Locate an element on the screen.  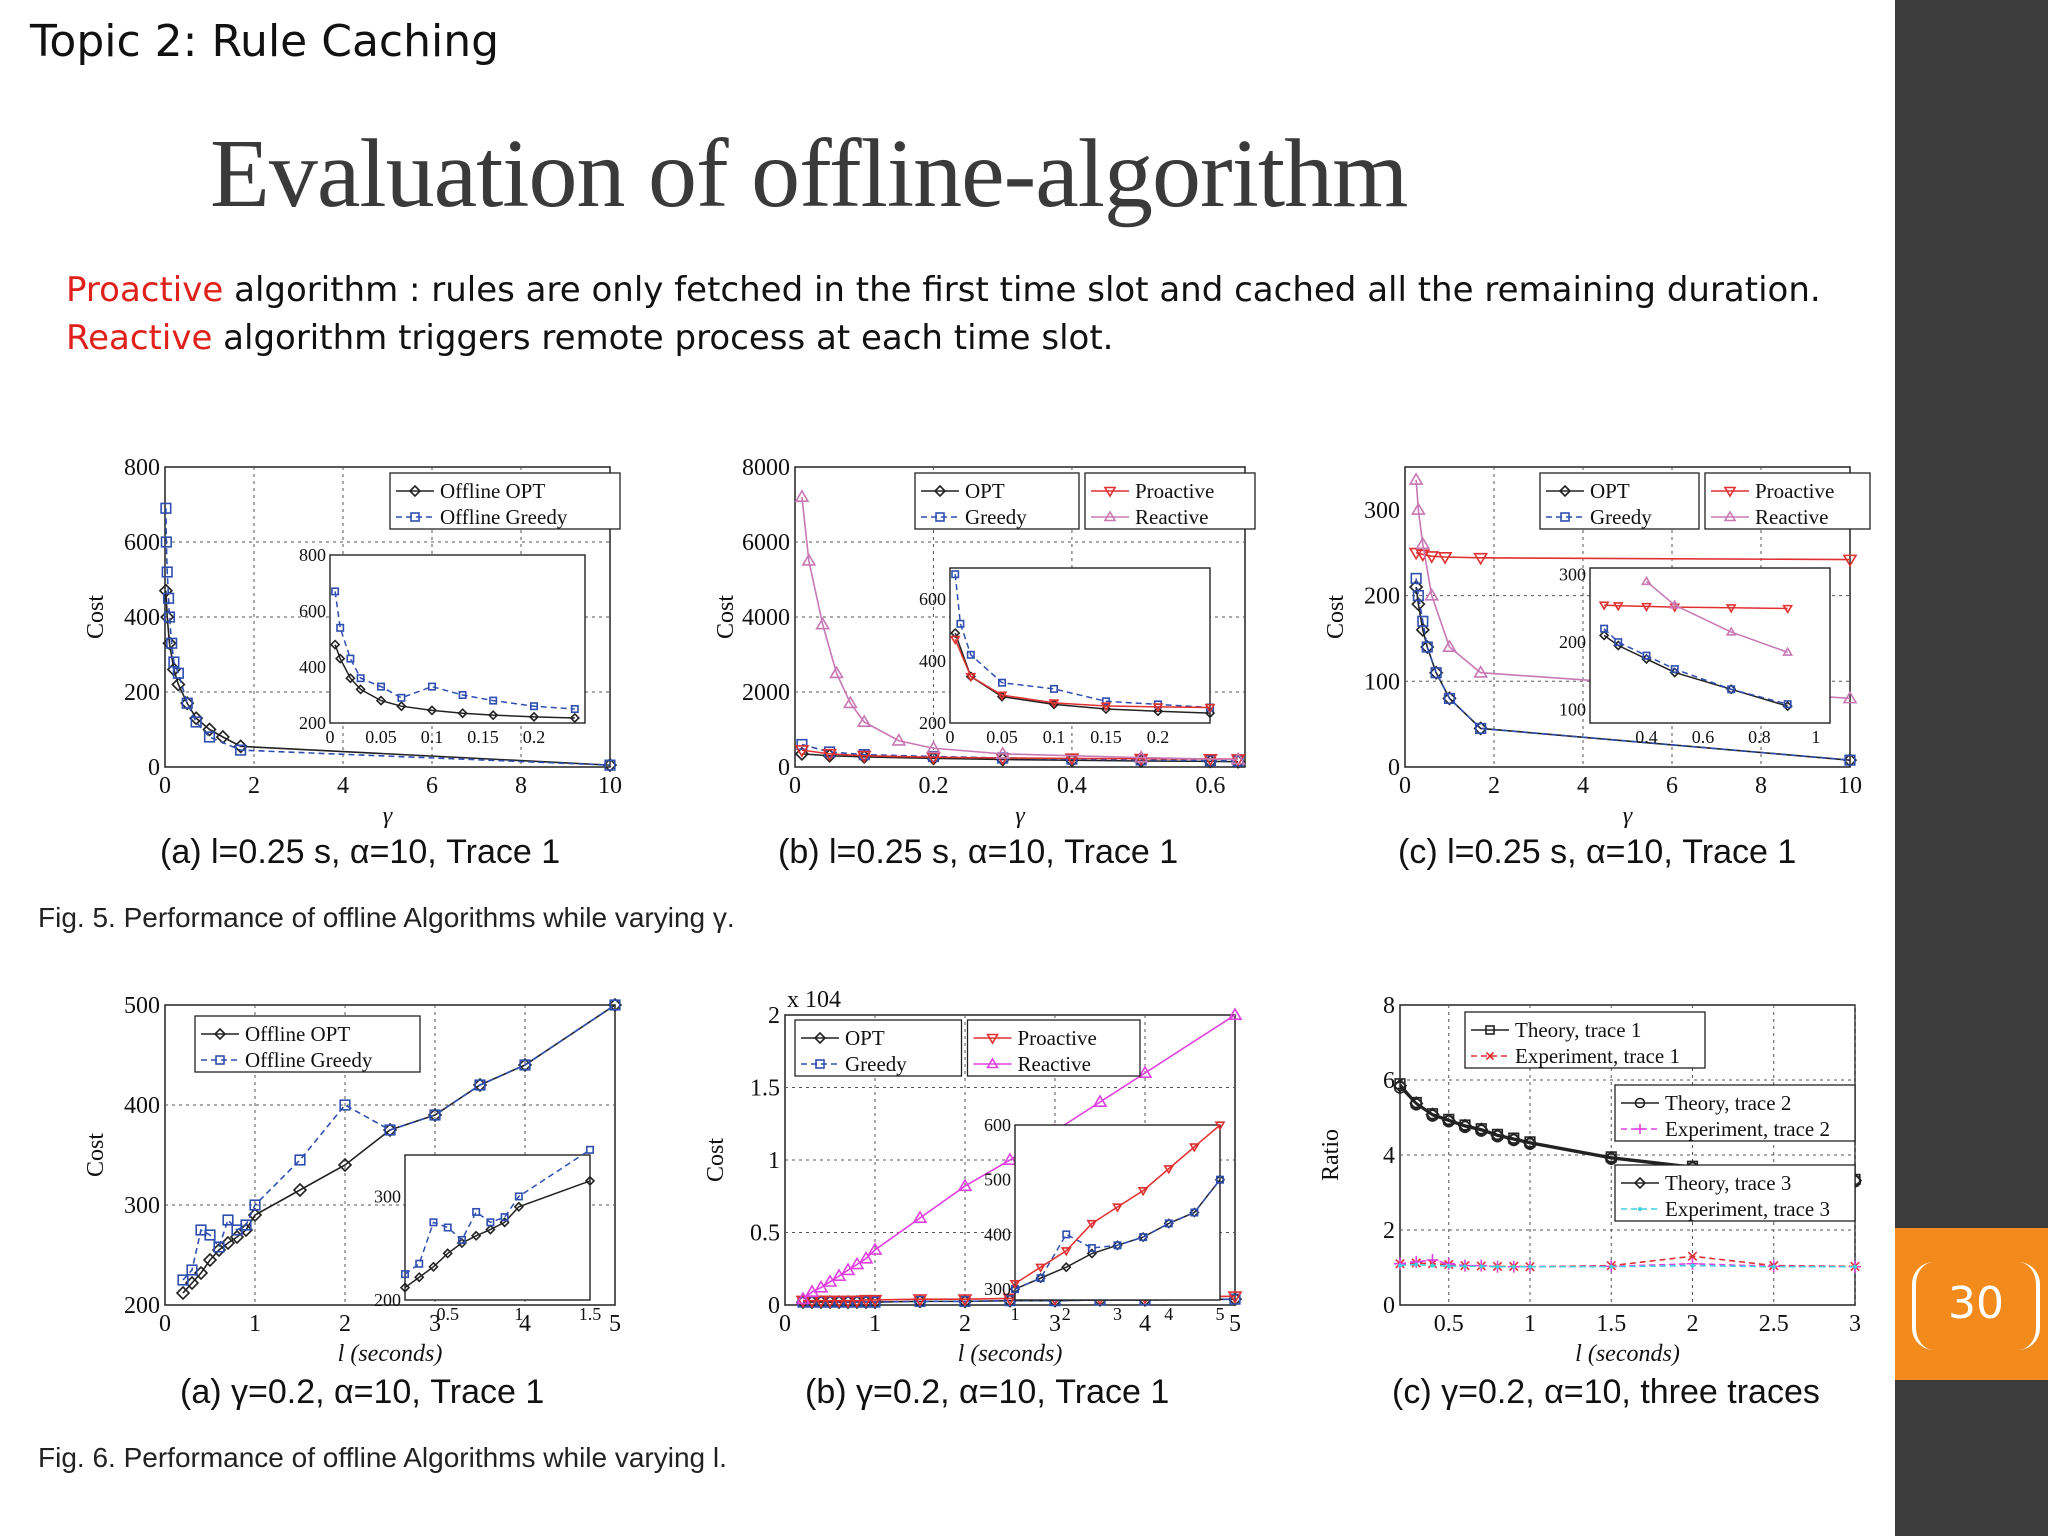
y-tick-label: 8 is located at coordinates (1389, 1006).